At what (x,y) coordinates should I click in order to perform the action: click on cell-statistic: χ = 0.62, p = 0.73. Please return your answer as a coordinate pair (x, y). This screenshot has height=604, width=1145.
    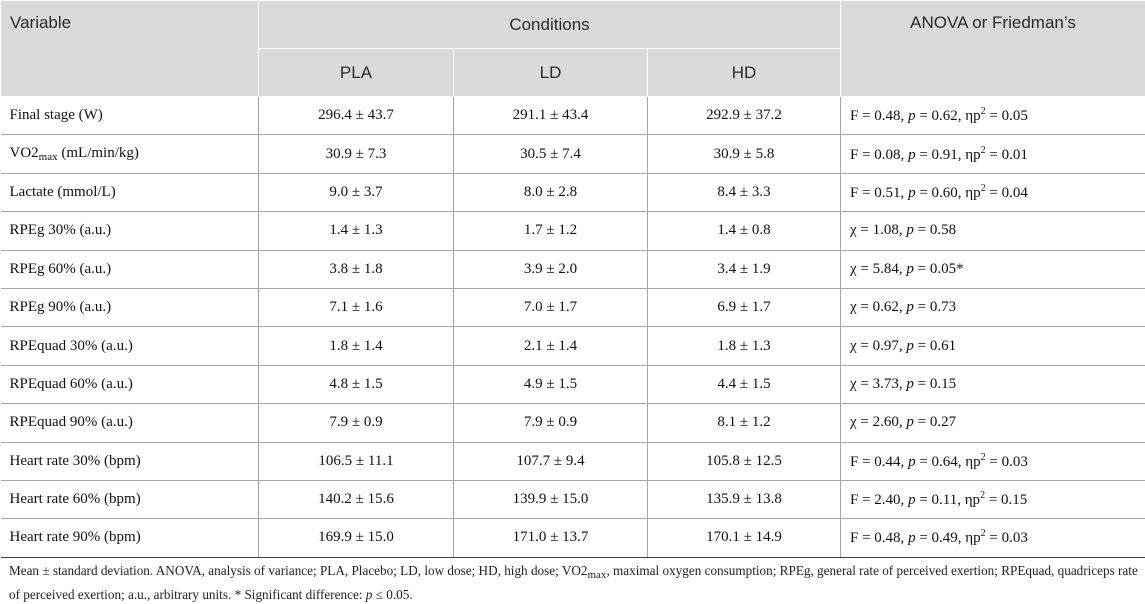
    Looking at the image, I should click on (993, 307).